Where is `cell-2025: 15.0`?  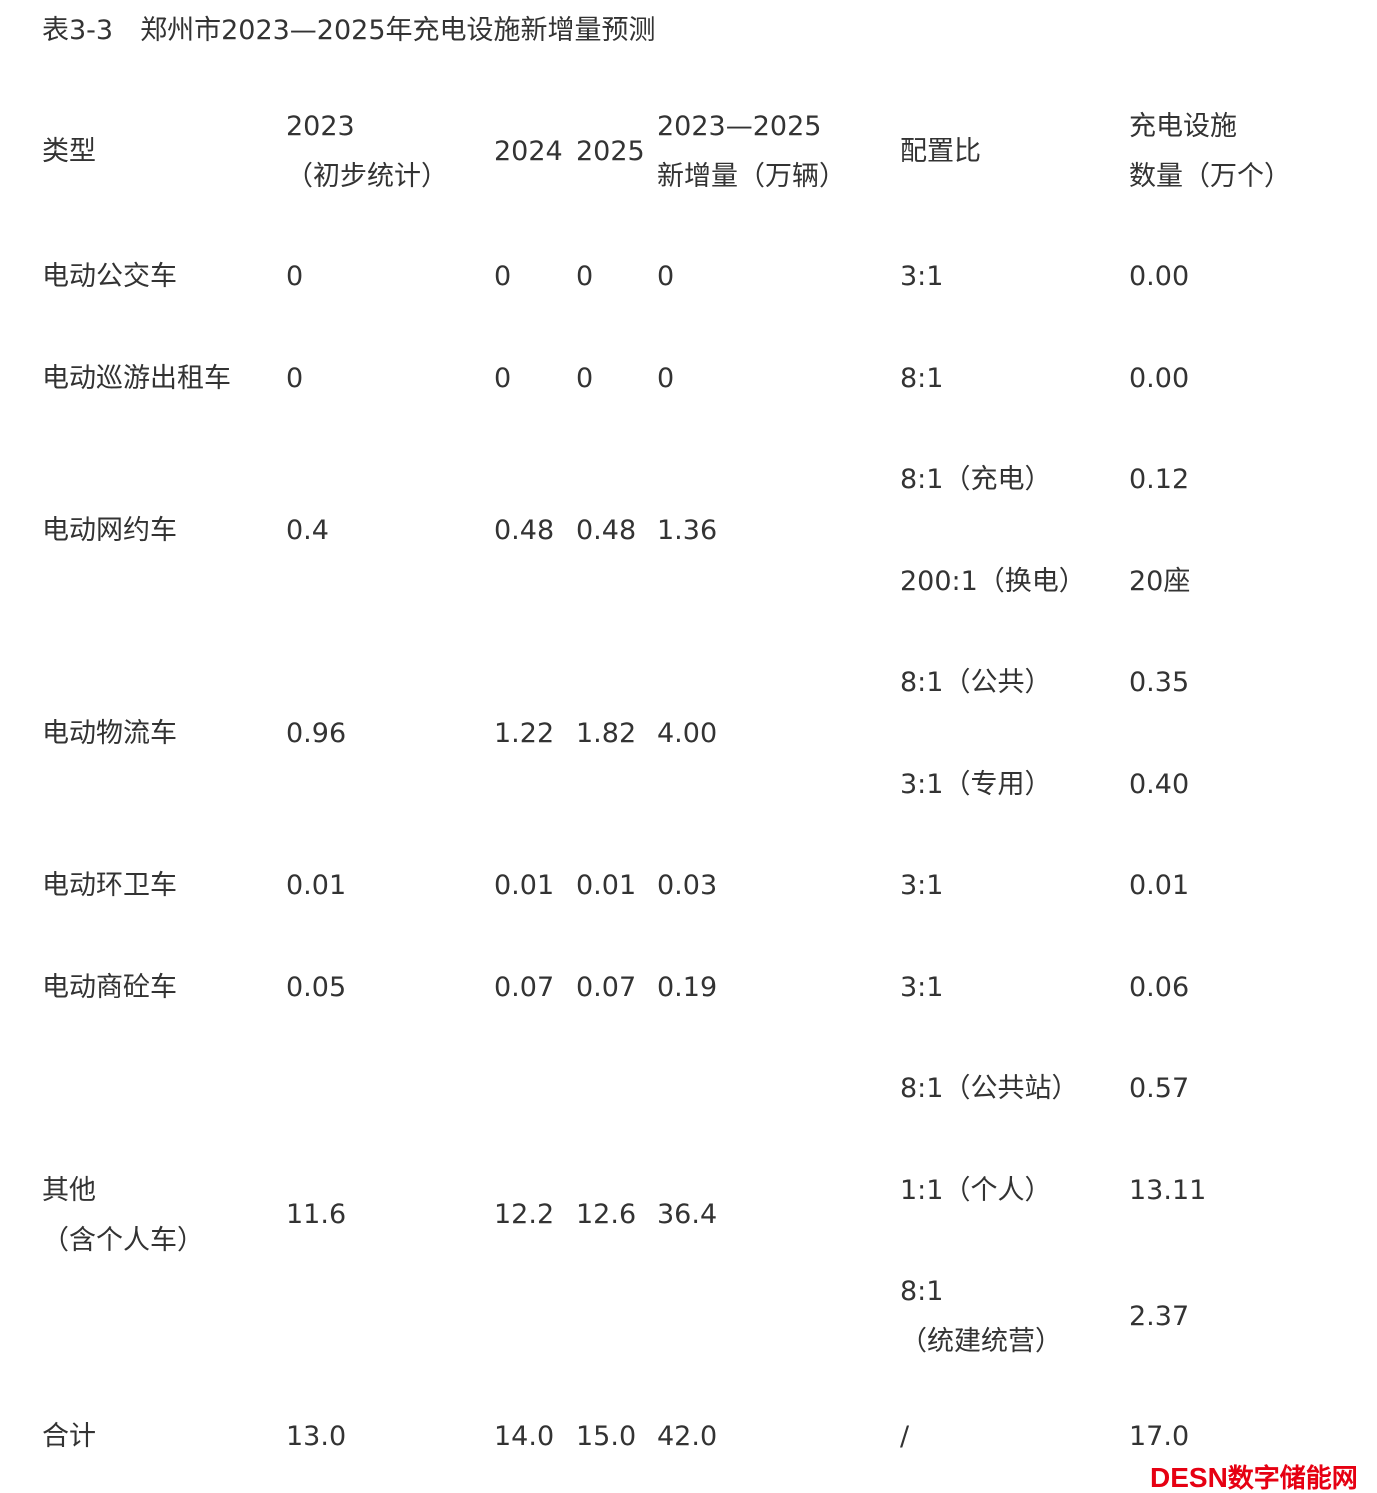
cell-2025: 15.0 is located at coordinates (606, 1436).